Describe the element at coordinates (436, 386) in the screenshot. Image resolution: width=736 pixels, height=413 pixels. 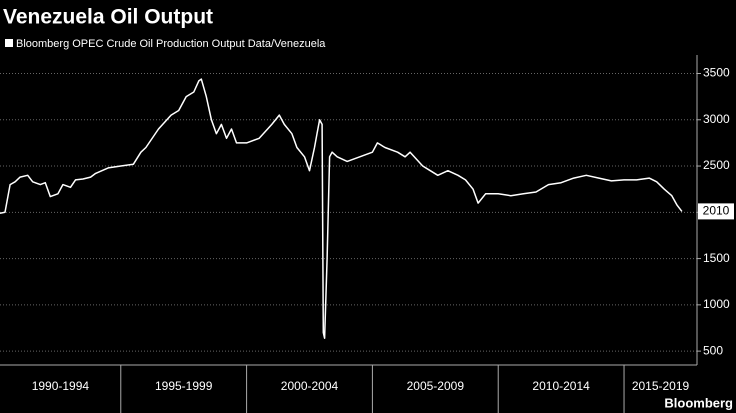
I see `x-tick-label: 2005-2009` at that location.